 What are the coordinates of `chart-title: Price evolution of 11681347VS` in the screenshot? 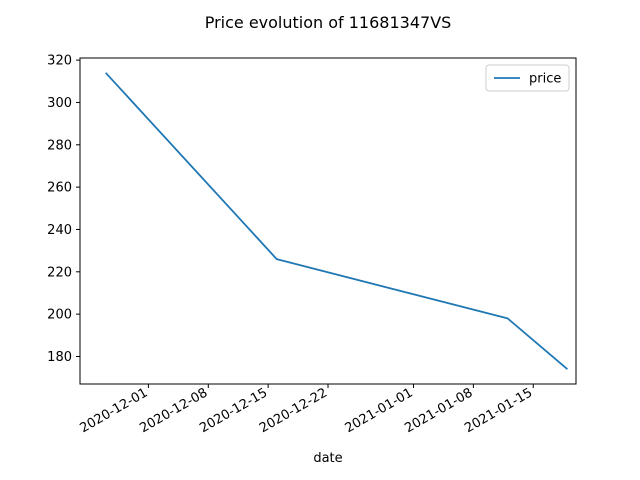 It's located at (328, 22).